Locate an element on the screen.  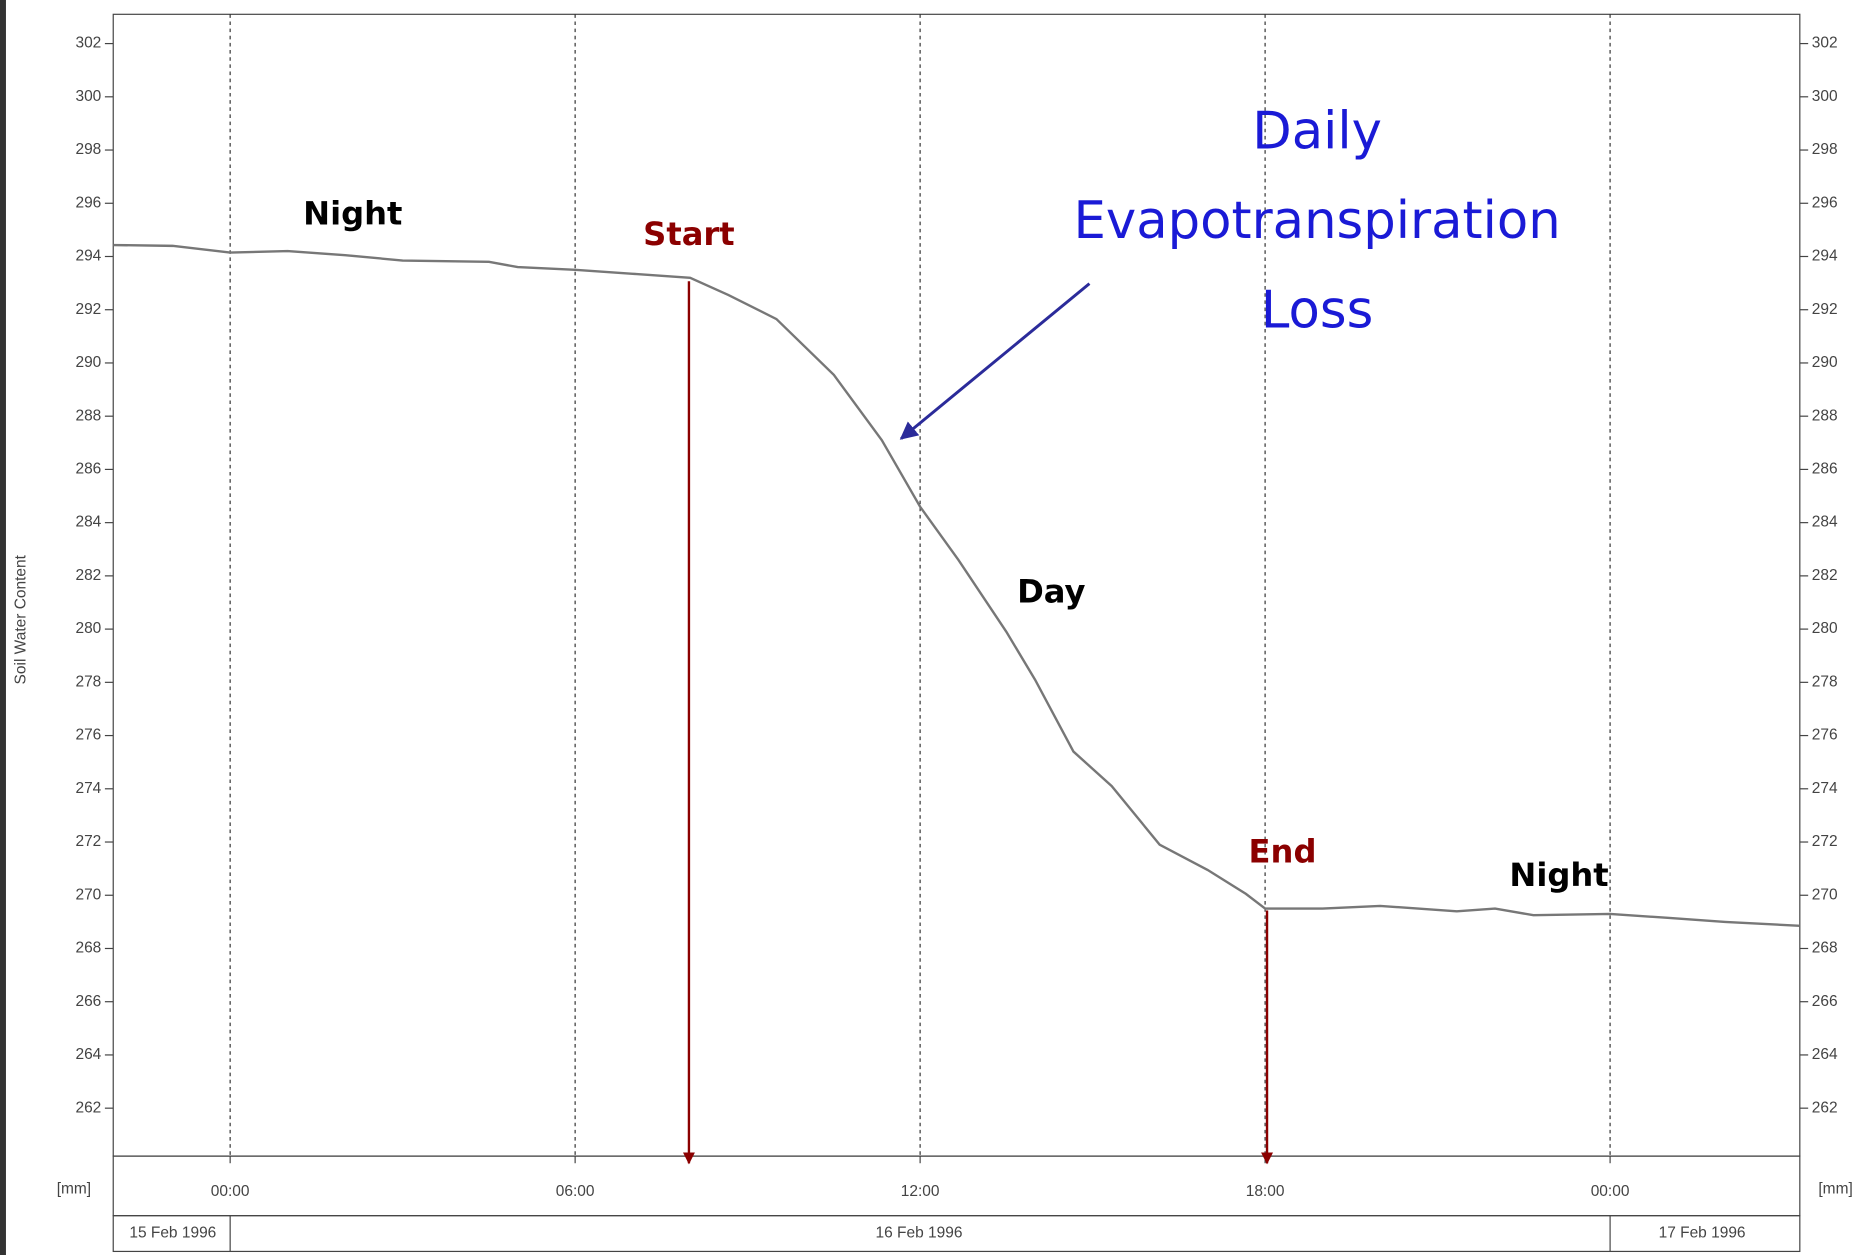
date-label: 16 Feb 1996 is located at coordinates (918, 1233).